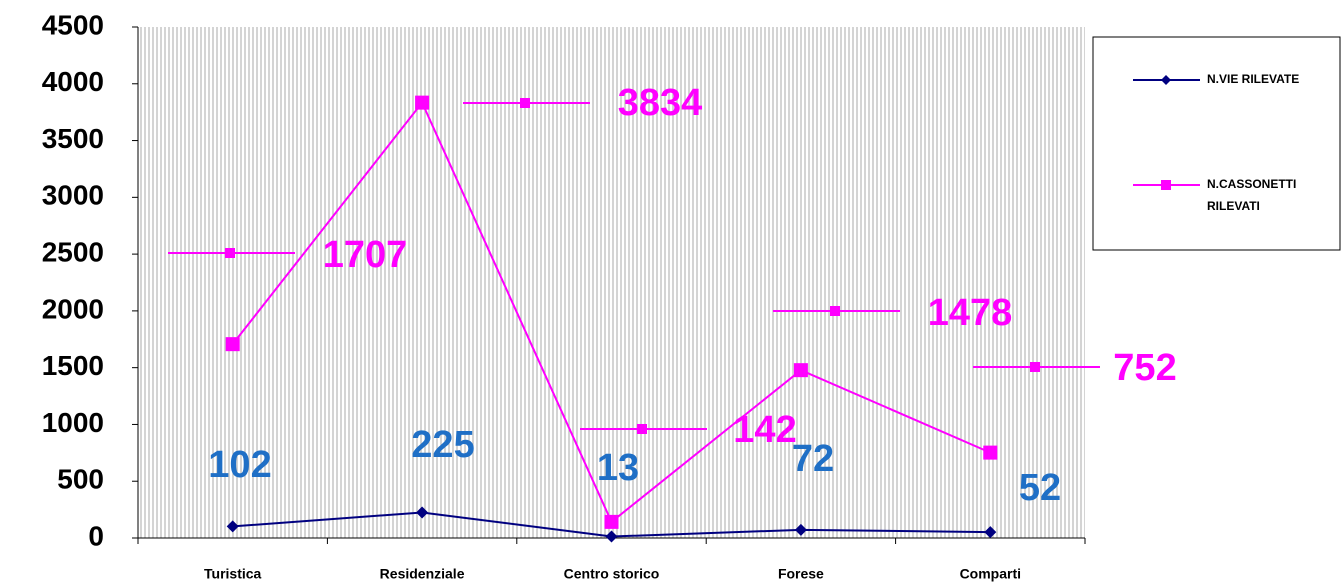 This screenshot has height=584, width=1344. What do you see at coordinates (73, 422) in the screenshot?
I see `y-tick-label: 1000` at bounding box center [73, 422].